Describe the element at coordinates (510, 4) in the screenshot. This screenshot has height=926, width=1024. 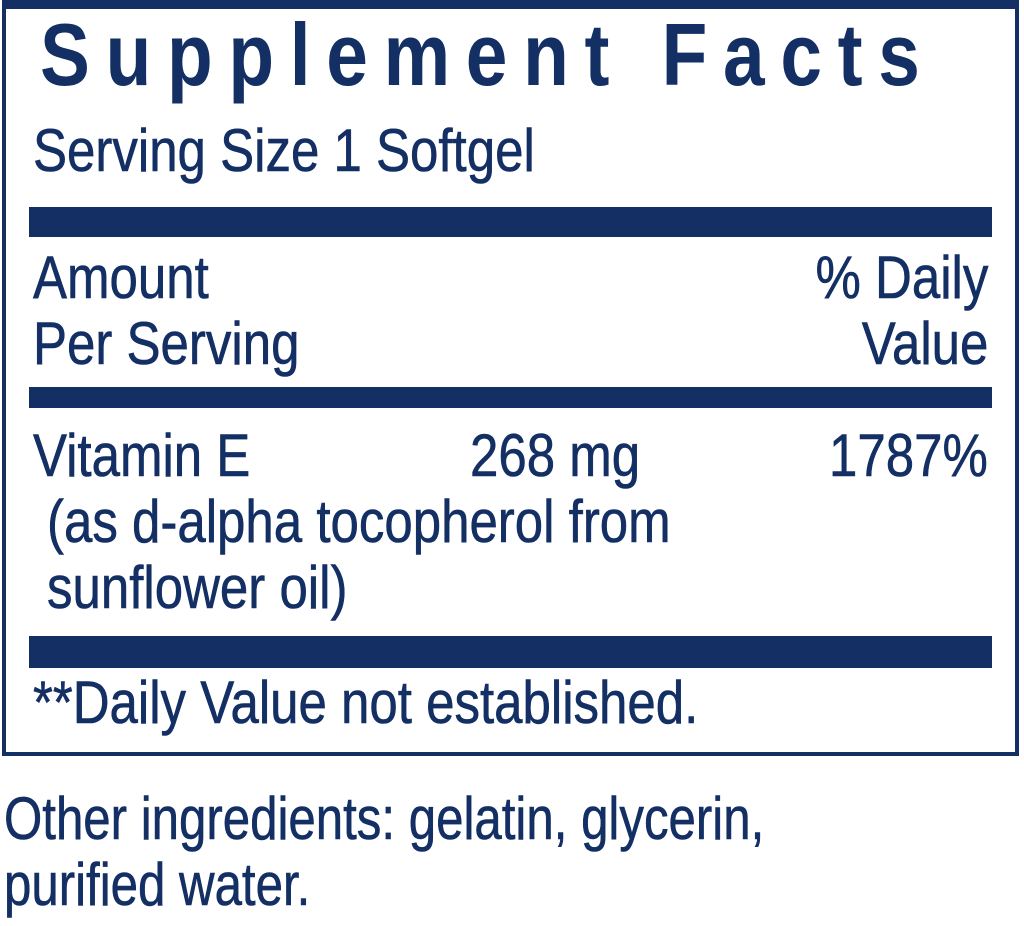
I see `top-accent-bar` at that location.